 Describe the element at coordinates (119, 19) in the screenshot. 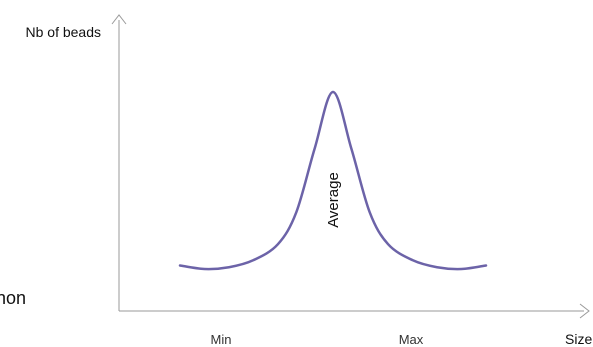

I see `y-axis-arrow-icon` at that location.